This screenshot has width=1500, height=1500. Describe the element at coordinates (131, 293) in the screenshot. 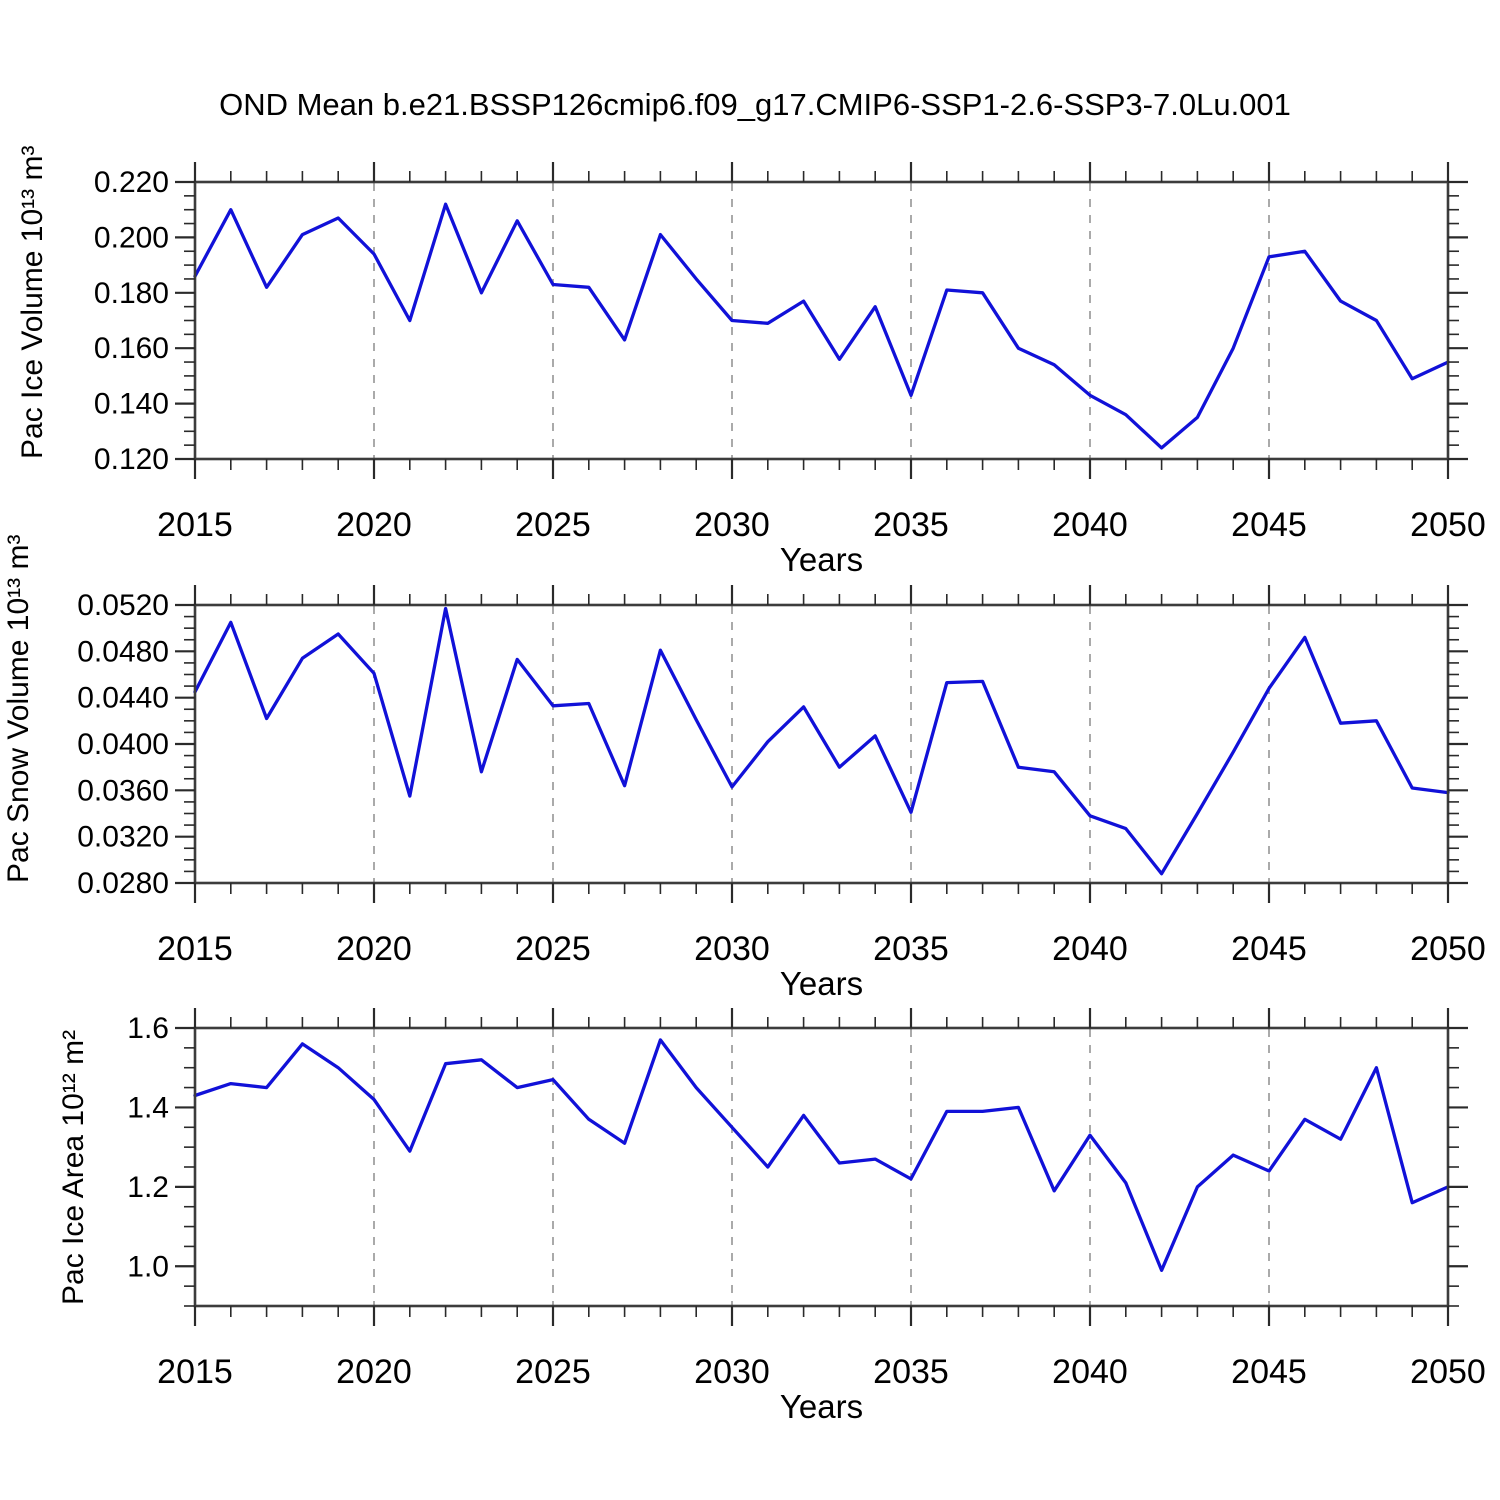

I see `y-tick-label: 0.180` at that location.